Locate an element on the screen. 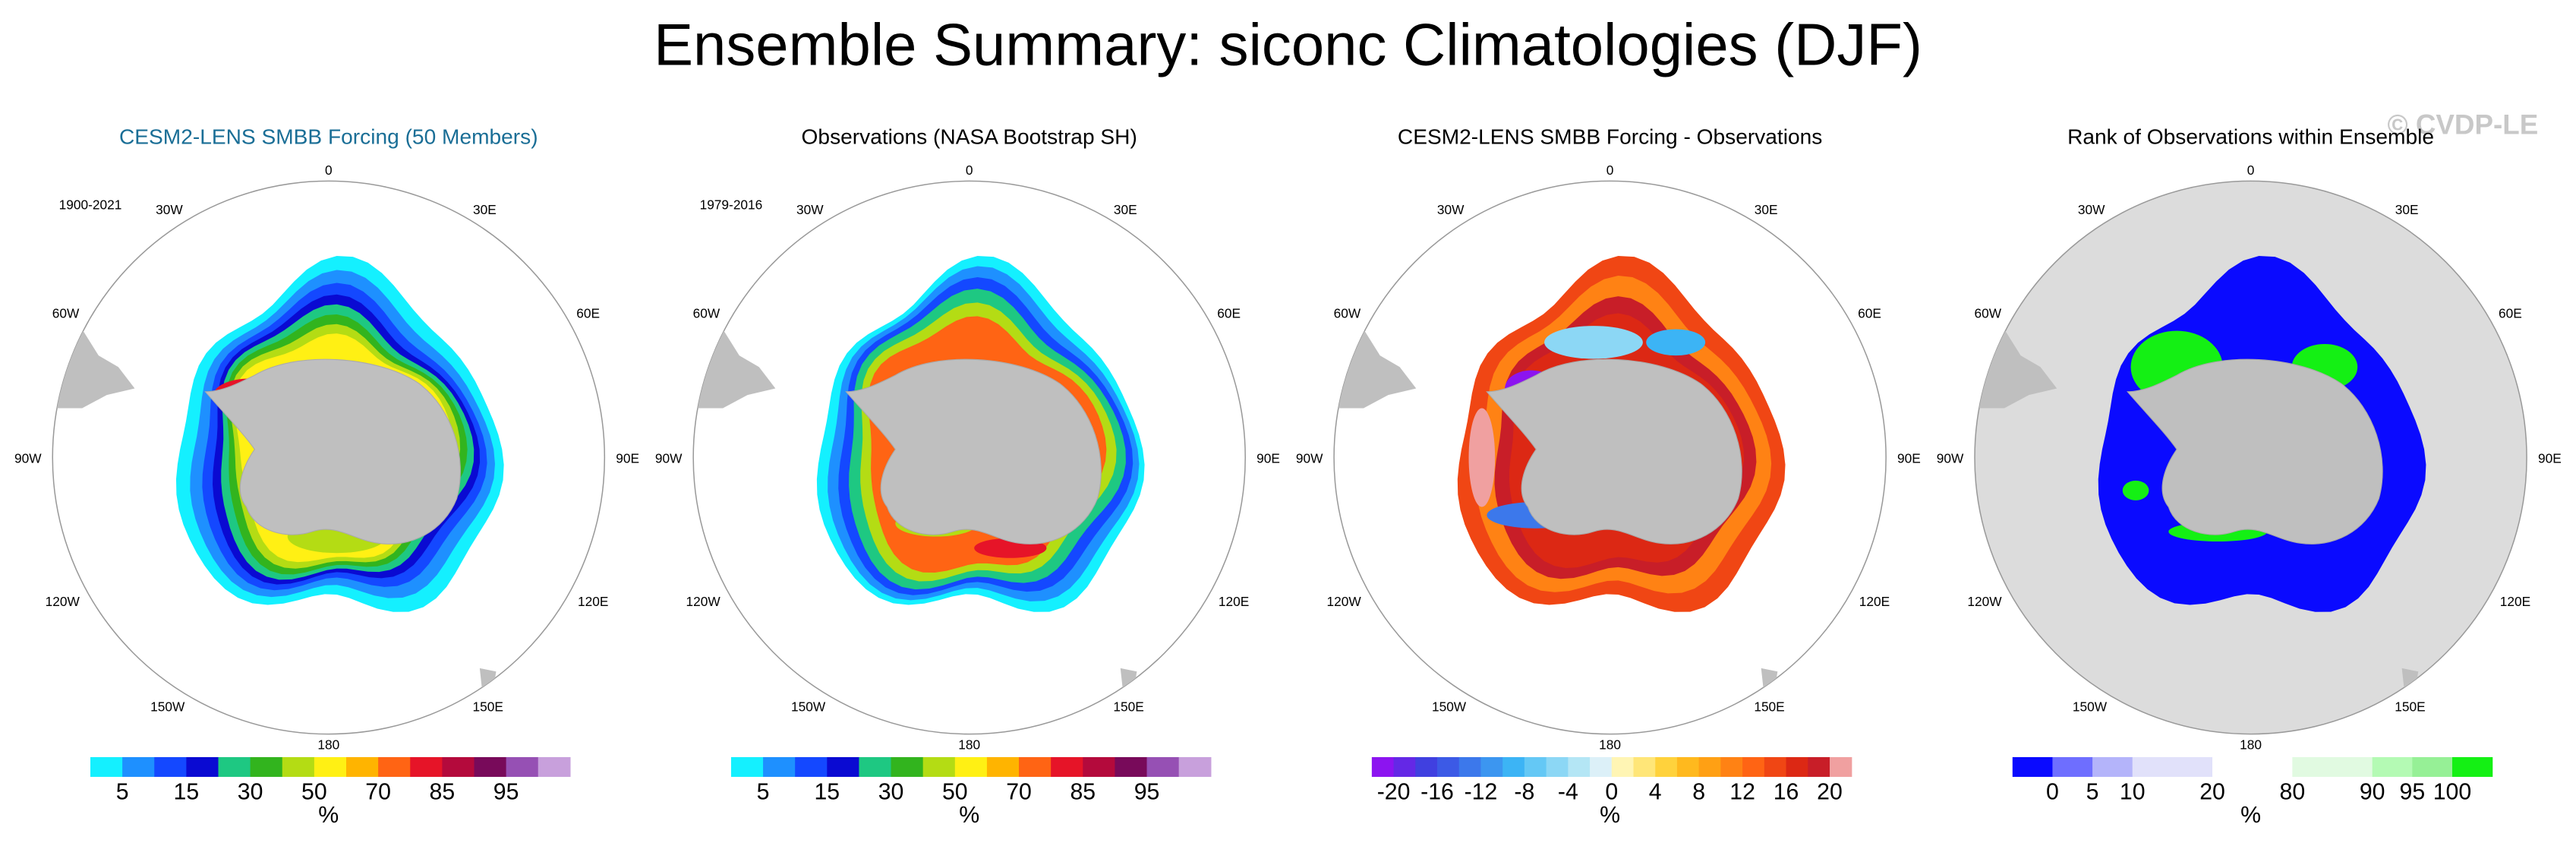 Image resolution: width=2576 pixels, height=846 pixels. colorbar-label: 15 is located at coordinates (187, 792).